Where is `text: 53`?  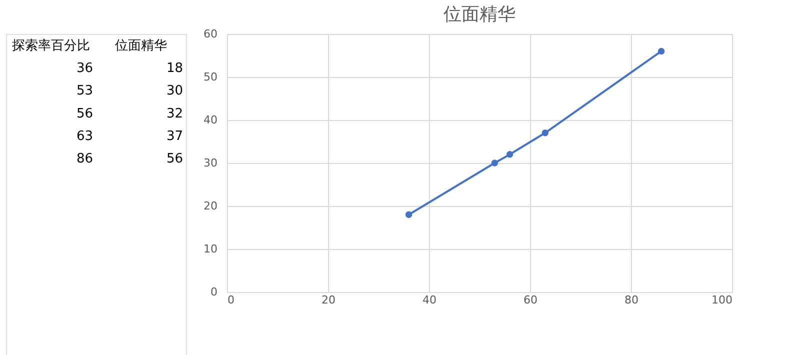
text: 53 is located at coordinates (84, 91).